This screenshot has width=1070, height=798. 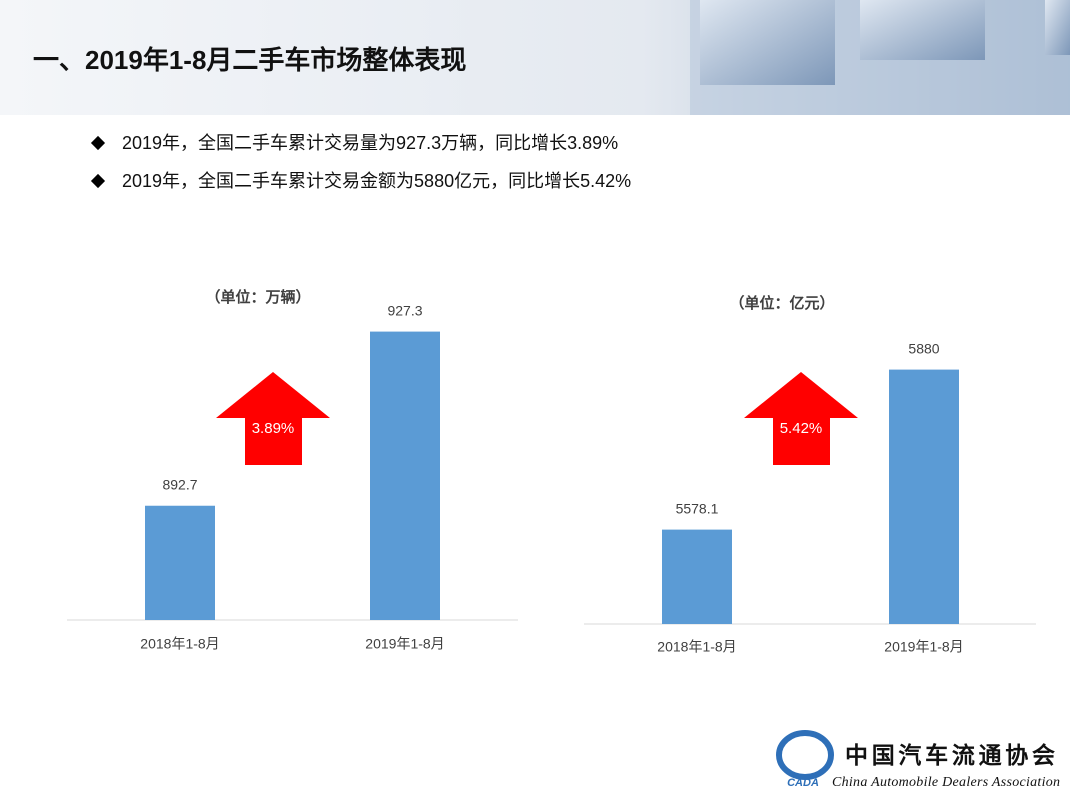 I want to click on logo-name: 中国汽车流通协会, so click(x=950, y=755).